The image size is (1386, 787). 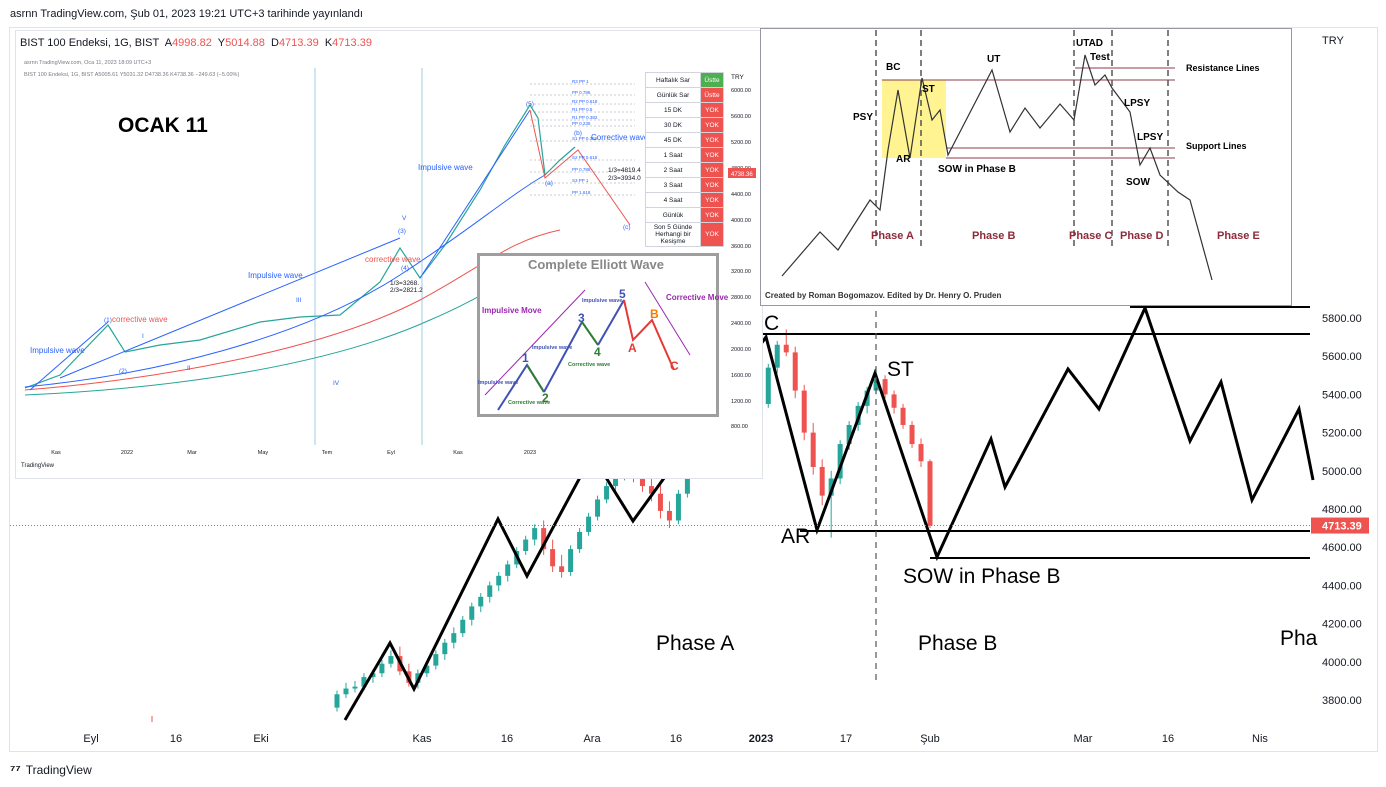 I want to click on currency-label: TRY, so click(x=1333, y=41).